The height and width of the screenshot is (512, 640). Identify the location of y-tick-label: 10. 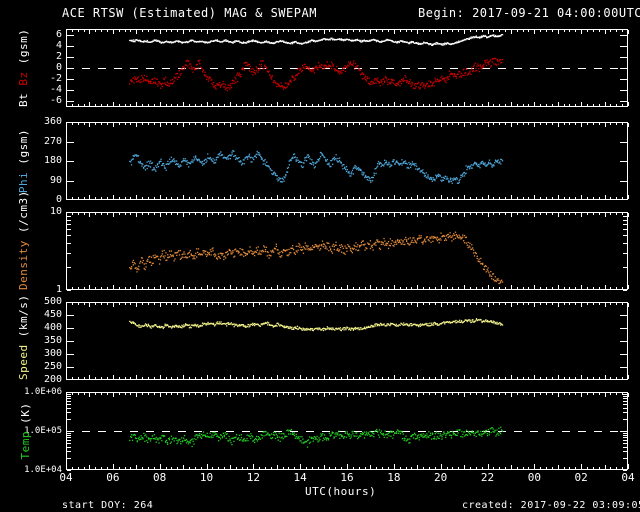
(55, 211).